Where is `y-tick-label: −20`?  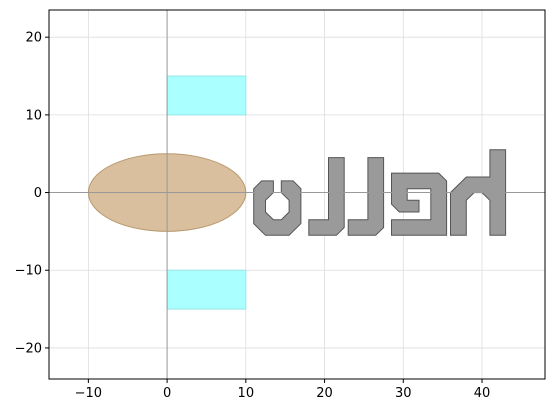
y-tick-label: −20 is located at coordinates (28, 348).